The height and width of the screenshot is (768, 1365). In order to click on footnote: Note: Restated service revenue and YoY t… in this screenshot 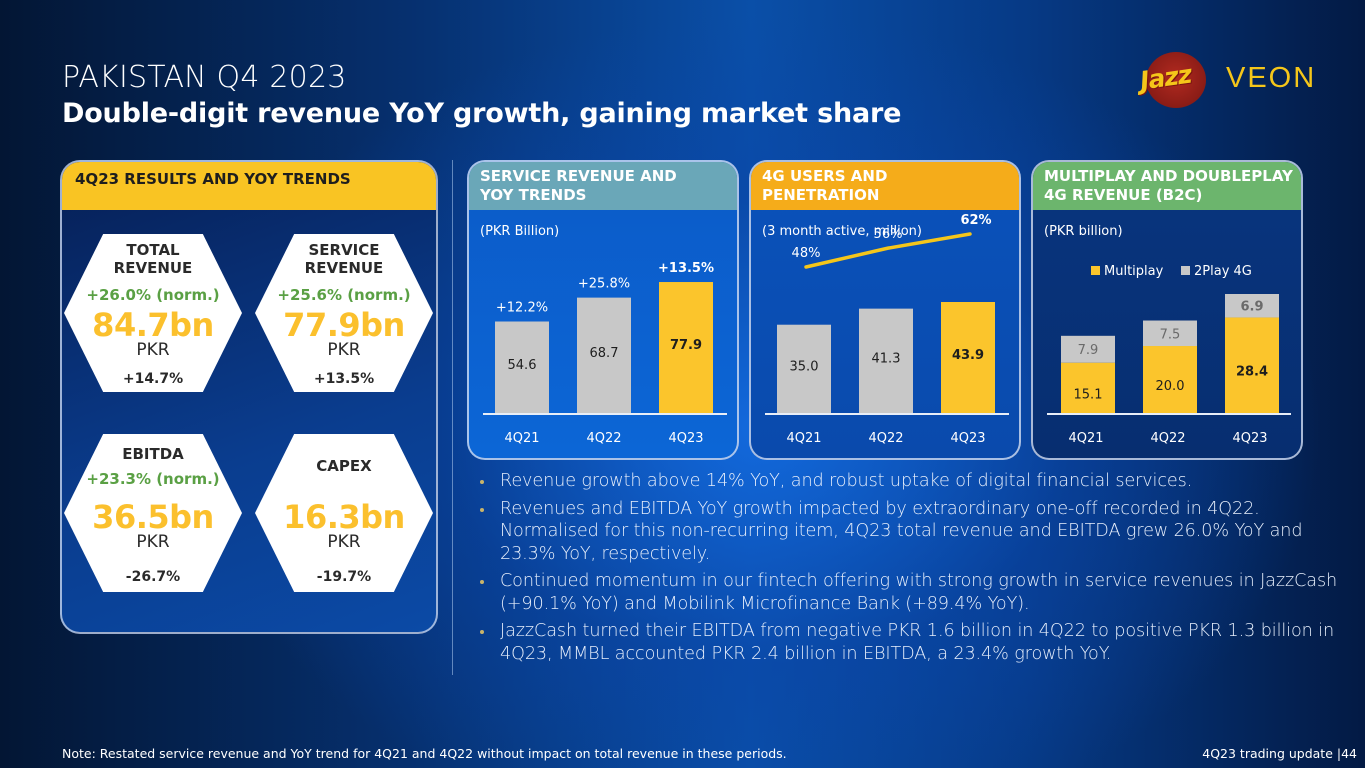, I will do `click(424, 753)`.